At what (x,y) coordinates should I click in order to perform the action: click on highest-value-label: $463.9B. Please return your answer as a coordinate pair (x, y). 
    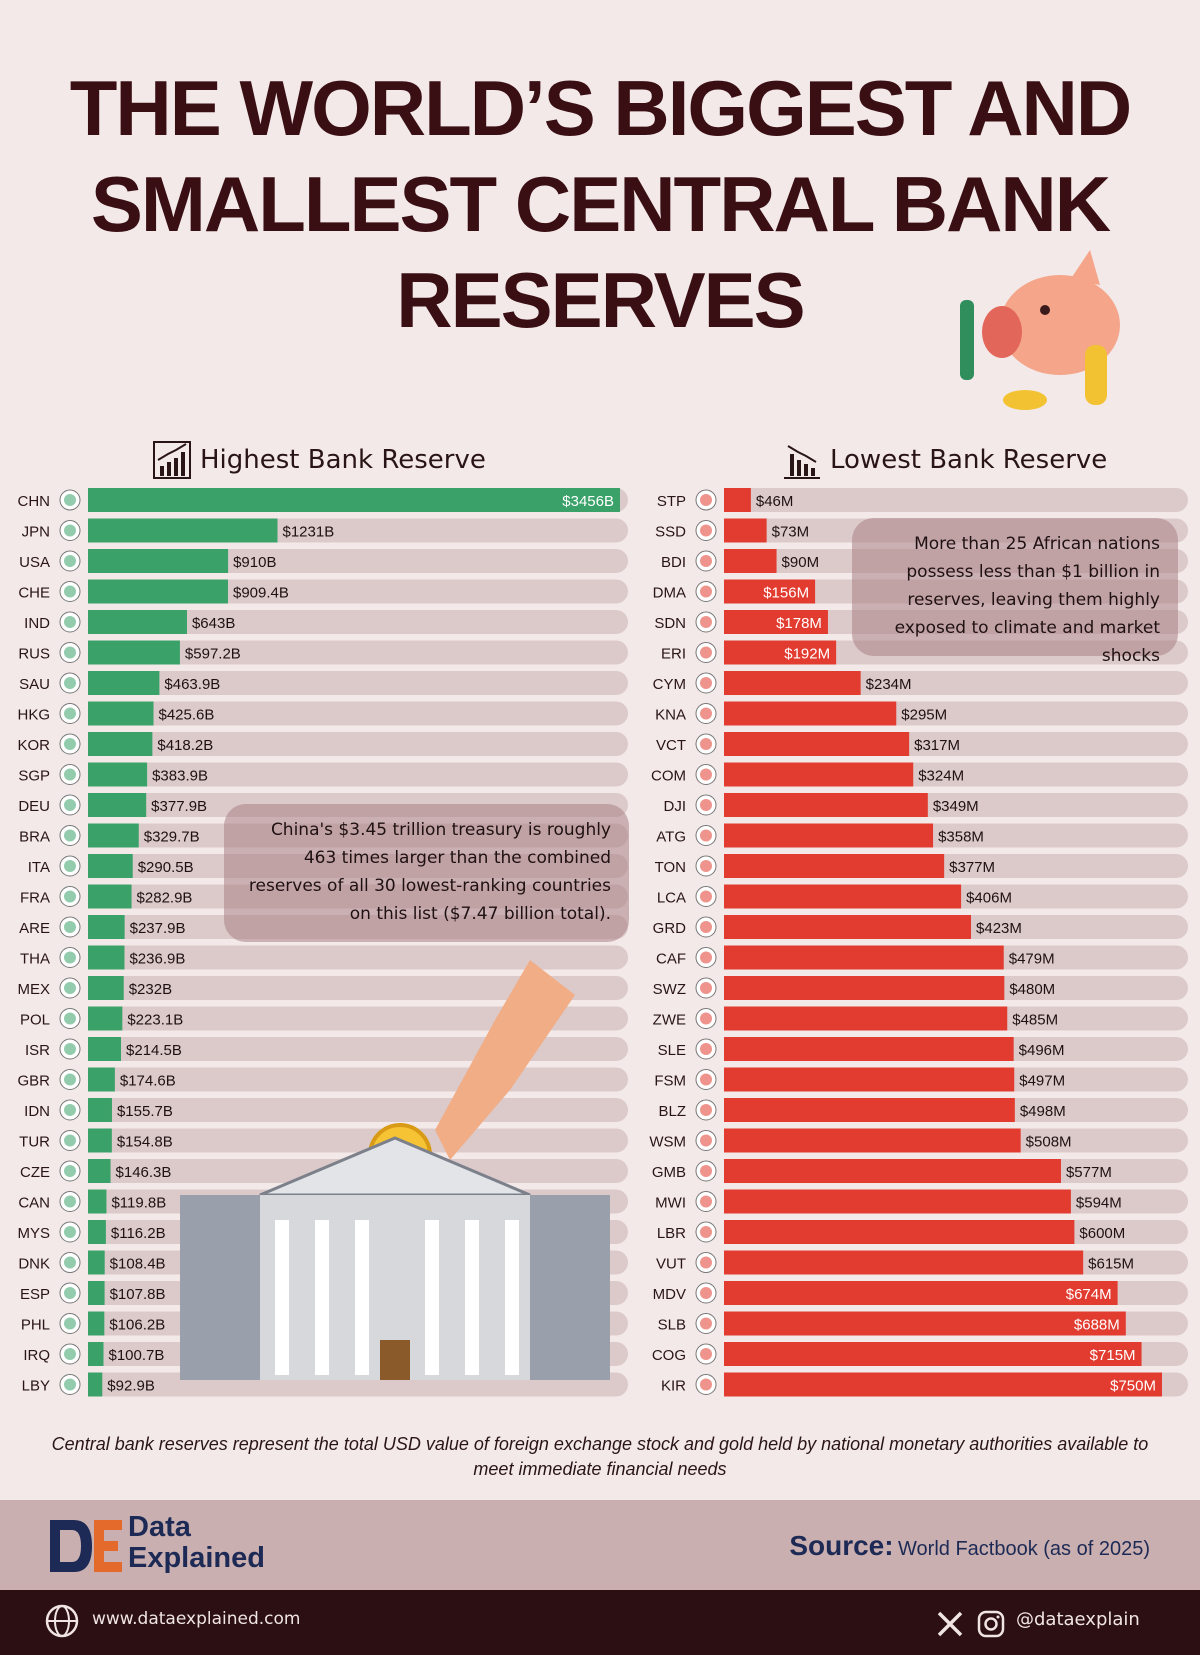
    Looking at the image, I should click on (192, 684).